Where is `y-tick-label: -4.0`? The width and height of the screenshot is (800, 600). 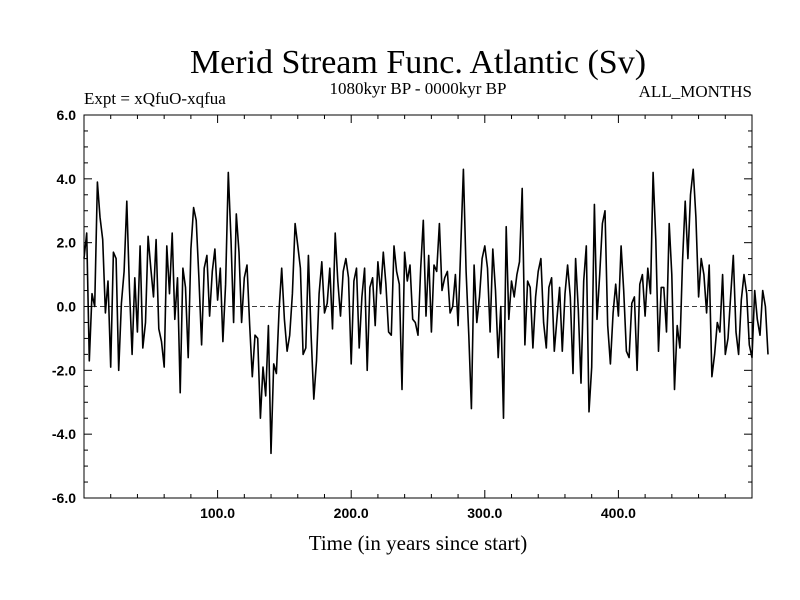
y-tick-label: -4.0 is located at coordinates (64, 434).